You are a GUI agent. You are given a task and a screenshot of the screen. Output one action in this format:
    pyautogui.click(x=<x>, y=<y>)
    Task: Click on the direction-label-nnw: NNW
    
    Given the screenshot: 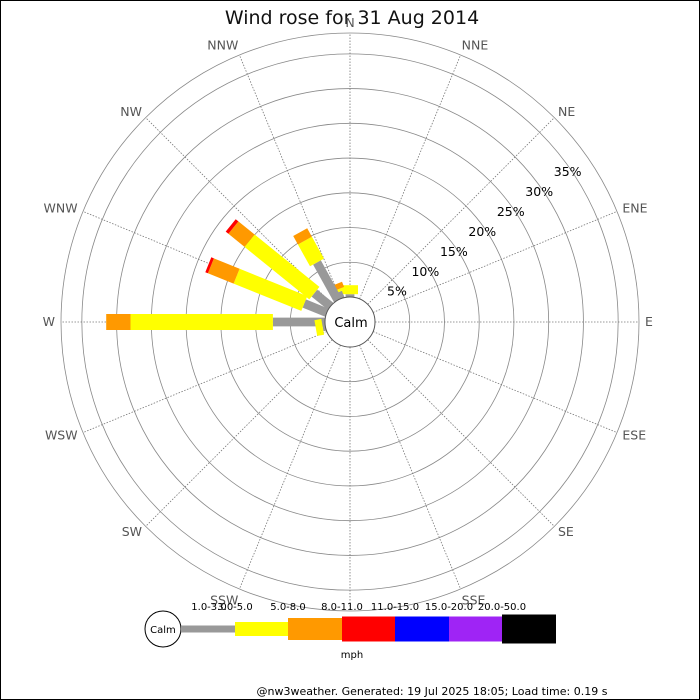 What is the action you would take?
    pyautogui.click(x=222, y=45)
    